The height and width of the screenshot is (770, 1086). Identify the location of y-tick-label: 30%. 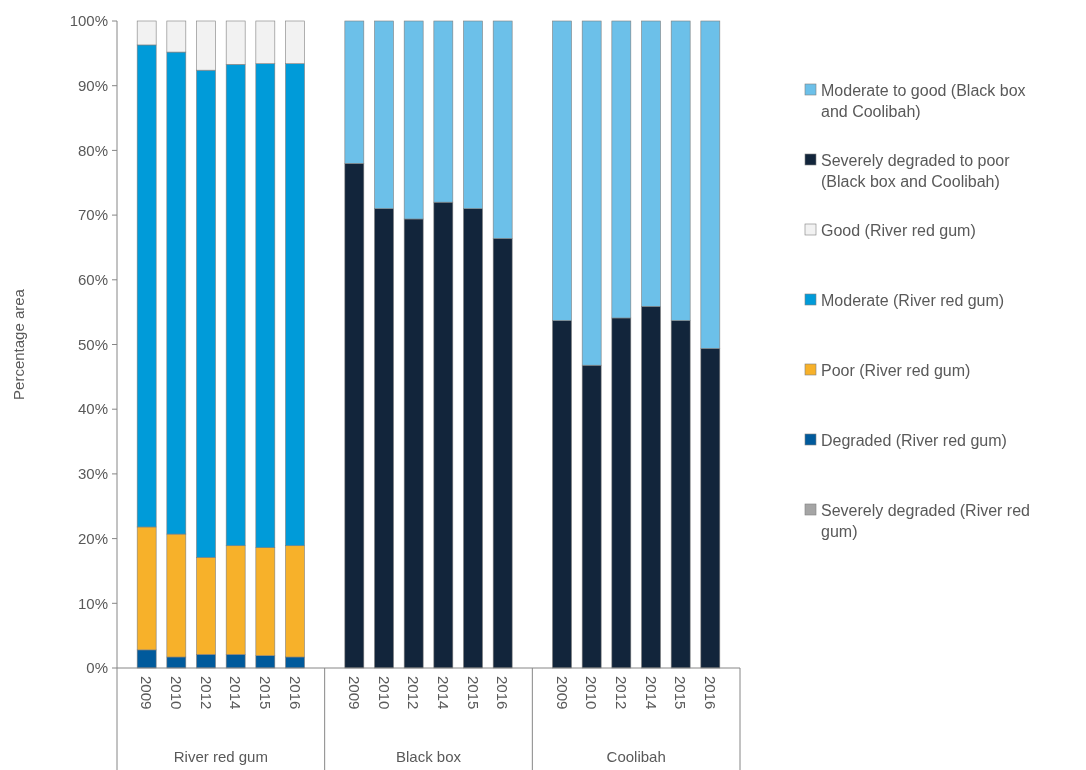
(92, 474).